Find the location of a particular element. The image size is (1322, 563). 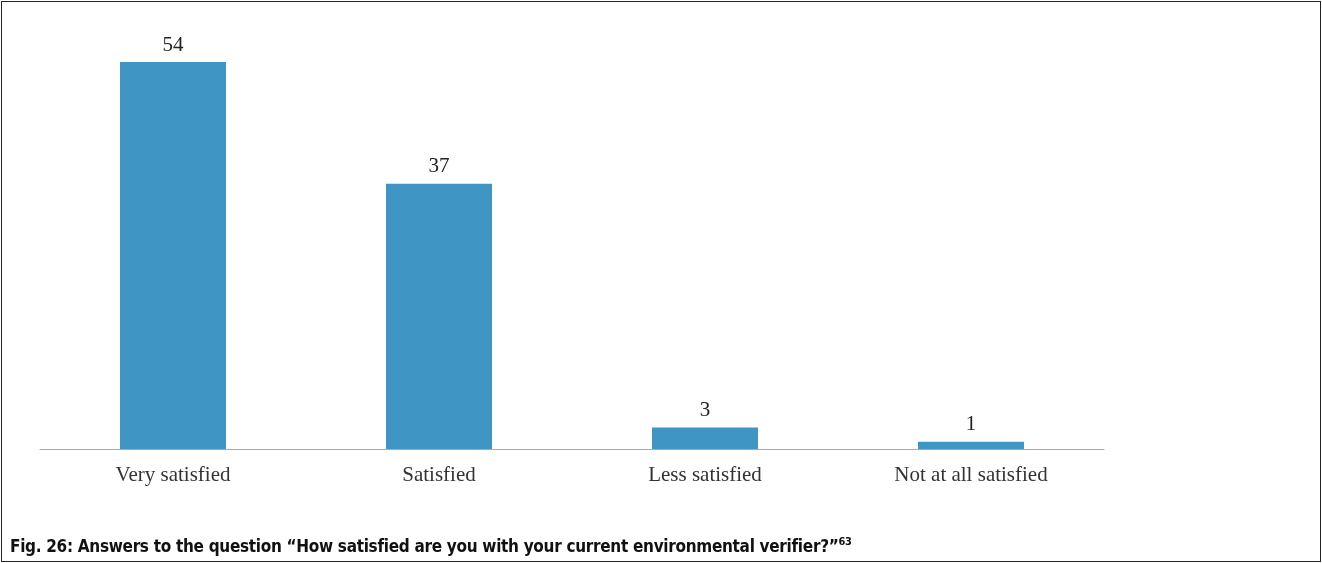

data-label: 37 is located at coordinates (439, 165).